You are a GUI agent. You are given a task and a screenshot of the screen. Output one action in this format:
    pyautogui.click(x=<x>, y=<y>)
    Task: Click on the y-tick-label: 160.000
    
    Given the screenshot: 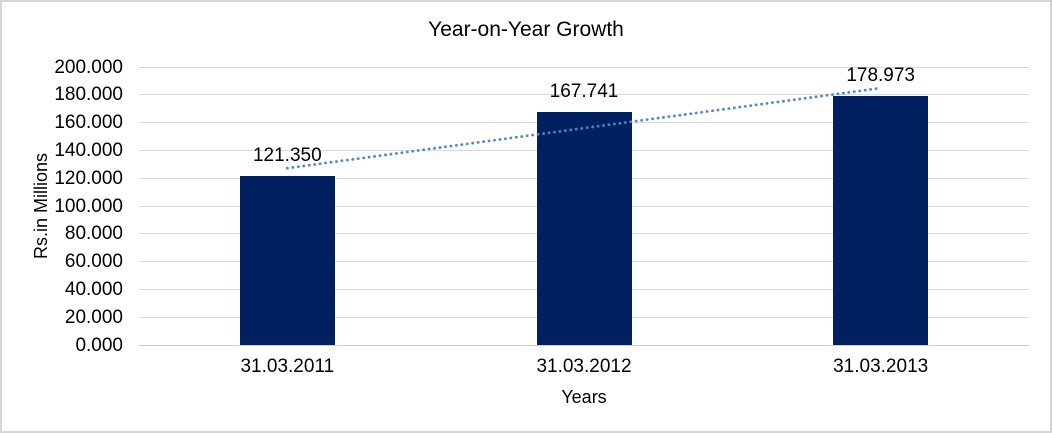 What is the action you would take?
    pyautogui.click(x=88, y=123)
    